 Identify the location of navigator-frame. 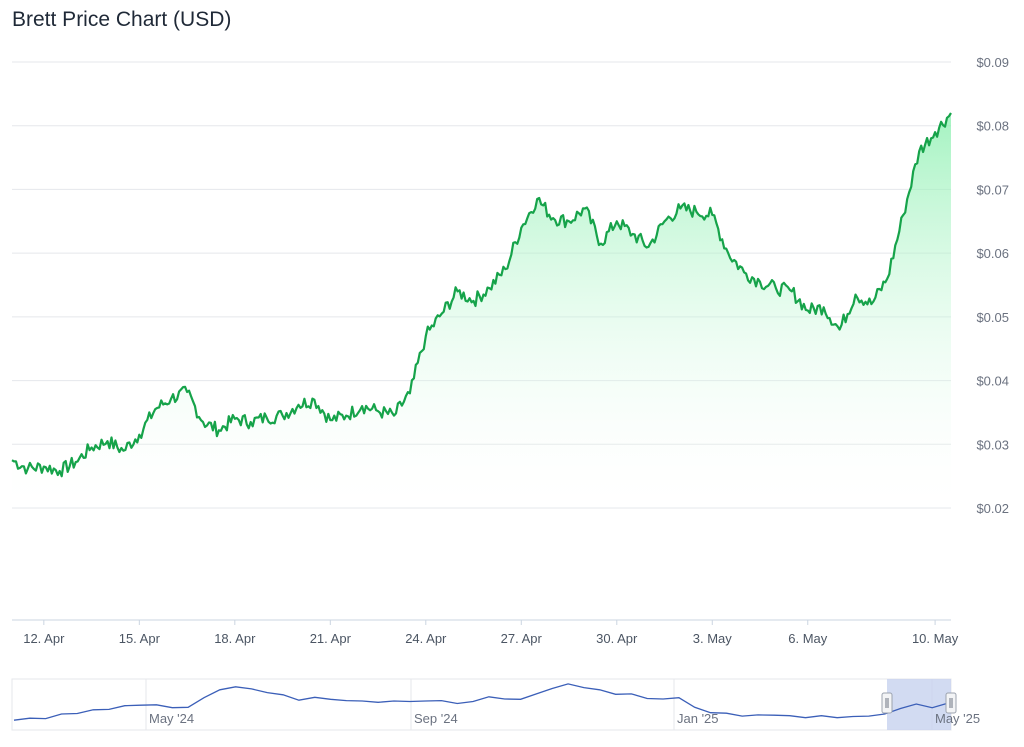
(481, 704).